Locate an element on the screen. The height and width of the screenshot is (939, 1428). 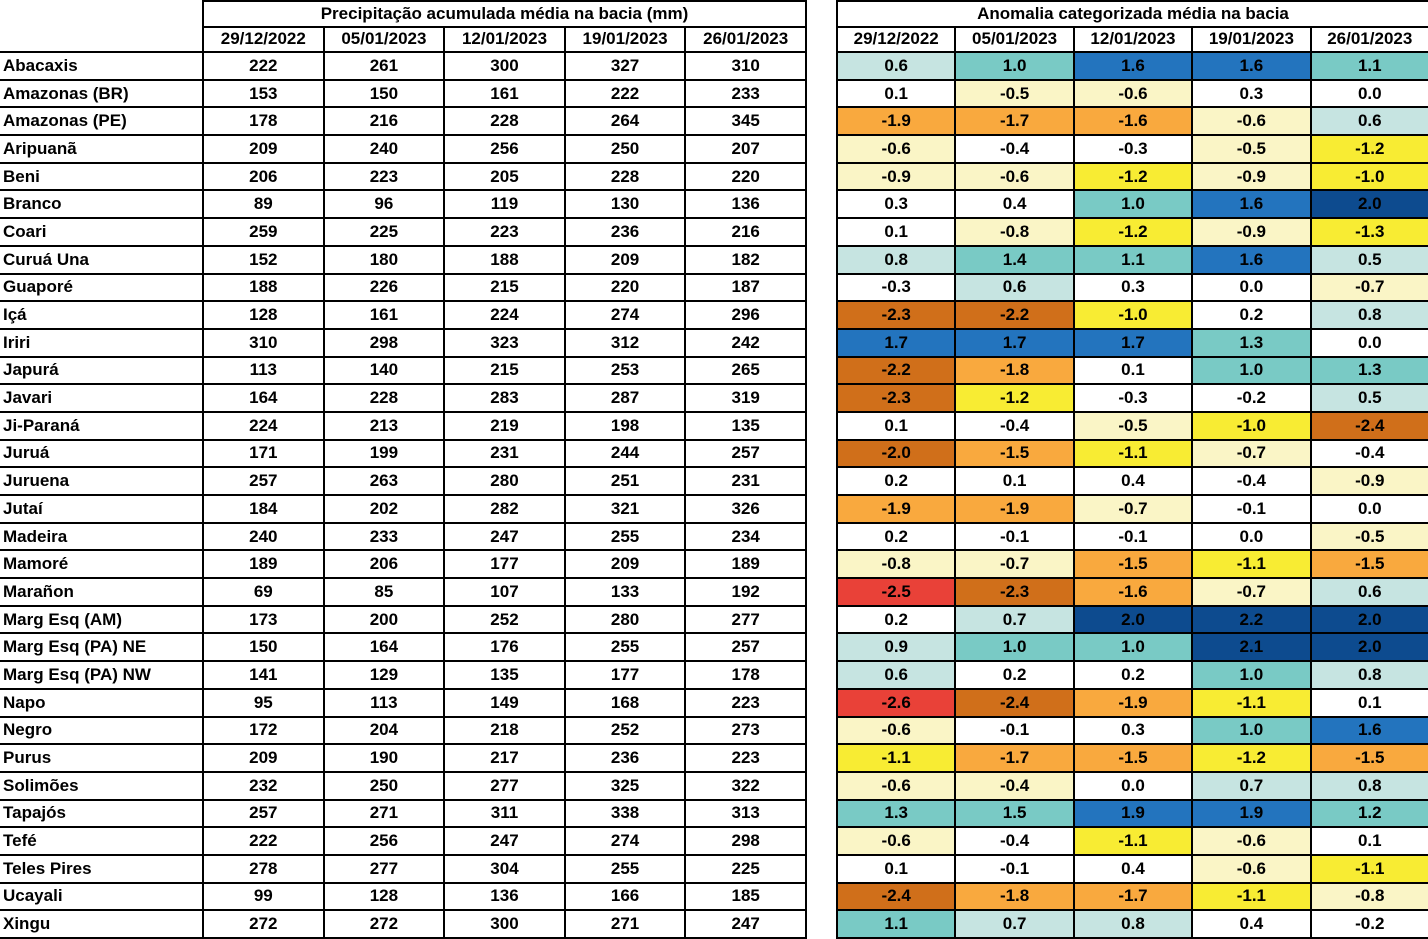
anomaly-table-row: -2.4 -1.8 -1.7 -1.1 -0.8 is located at coordinates (1131, 896).